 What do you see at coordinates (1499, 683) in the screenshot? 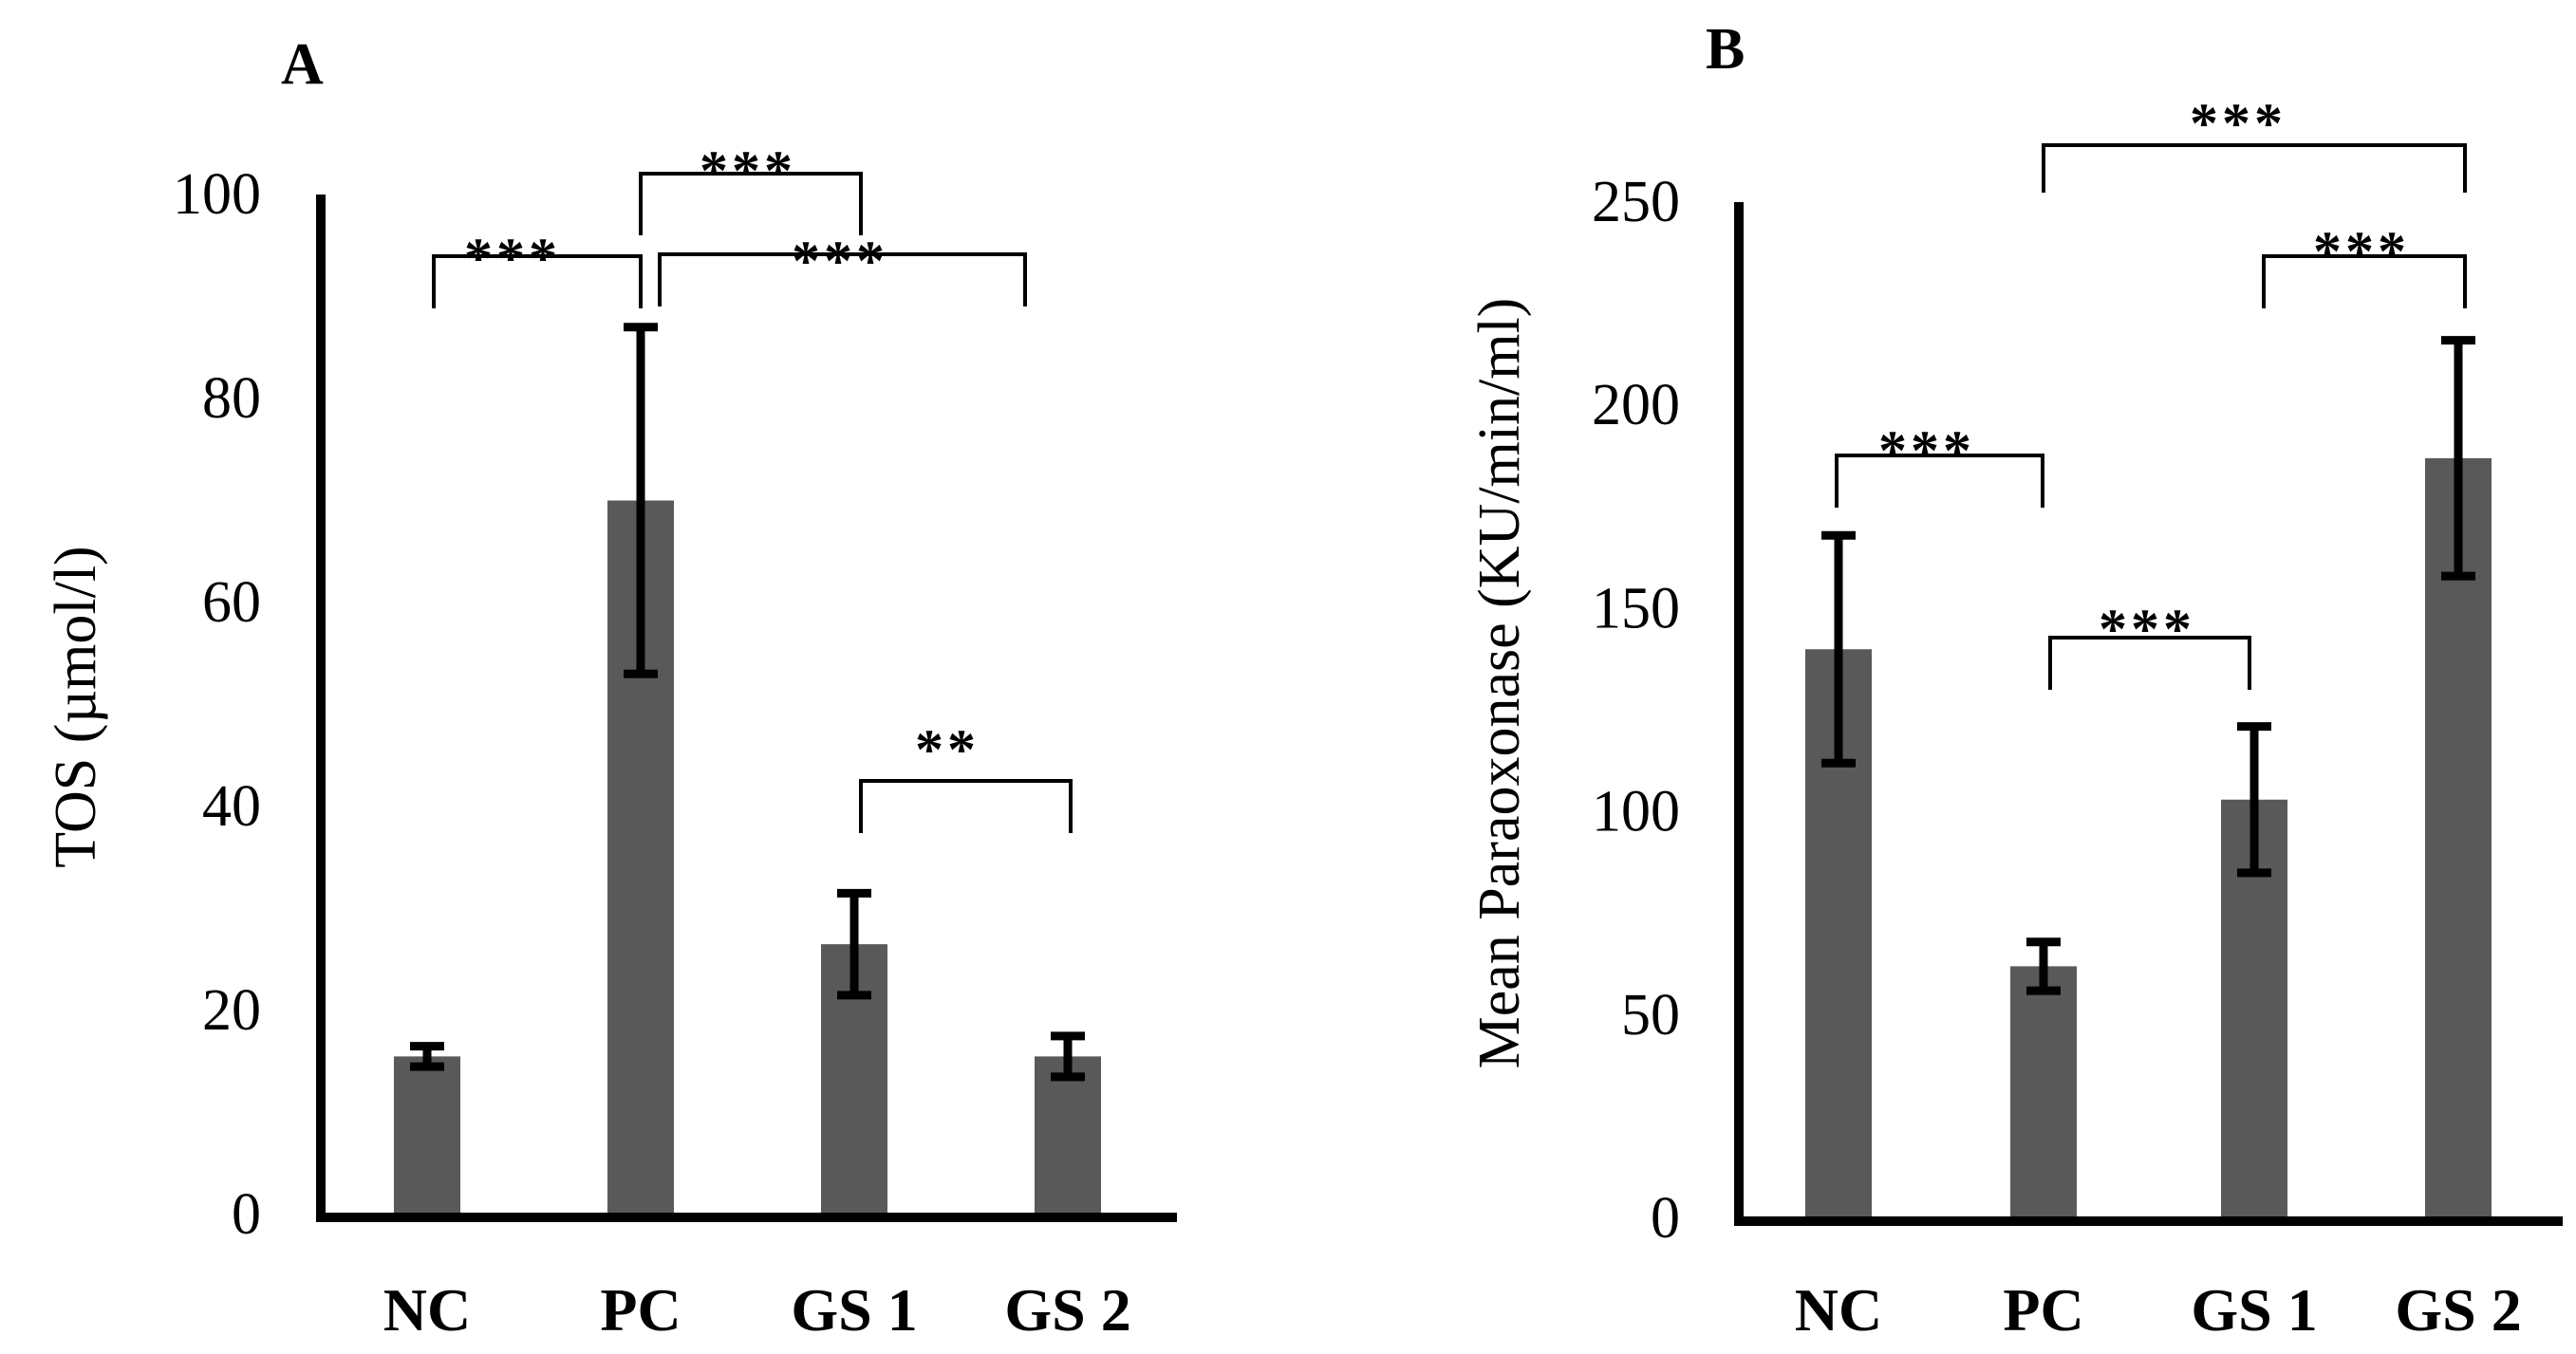
I see `y-axis-label: Mean Paraoxonase (KU/min/ml)` at bounding box center [1499, 683].